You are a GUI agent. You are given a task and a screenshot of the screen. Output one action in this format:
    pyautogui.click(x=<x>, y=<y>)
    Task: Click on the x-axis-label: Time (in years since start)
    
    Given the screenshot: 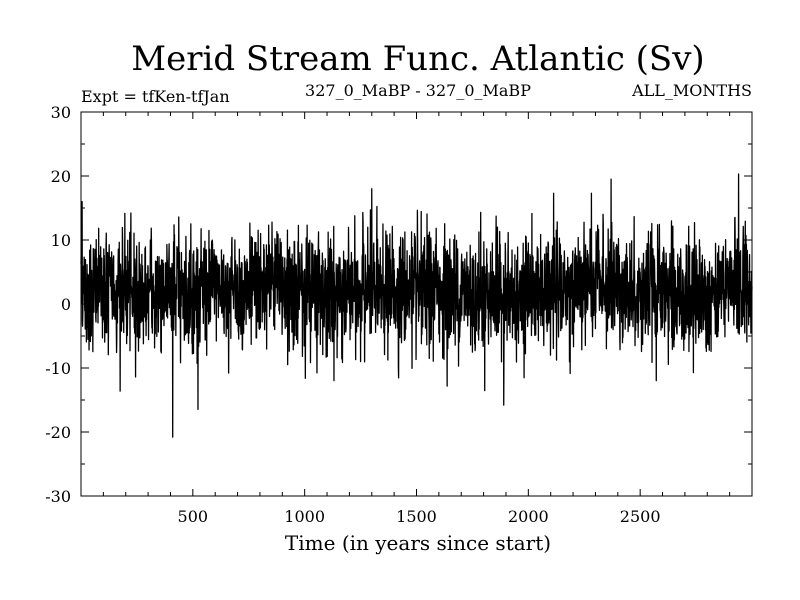 What is the action you would take?
    pyautogui.click(x=418, y=543)
    